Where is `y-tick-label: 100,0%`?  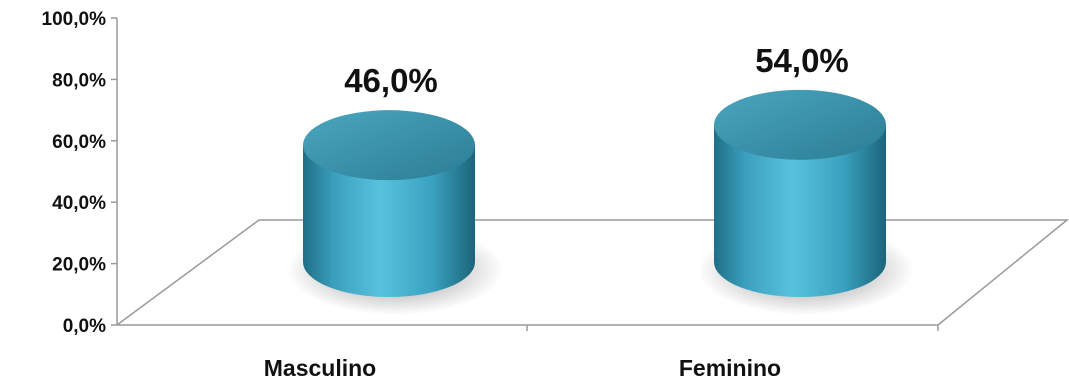 y-tick-label: 100,0% is located at coordinates (74, 19).